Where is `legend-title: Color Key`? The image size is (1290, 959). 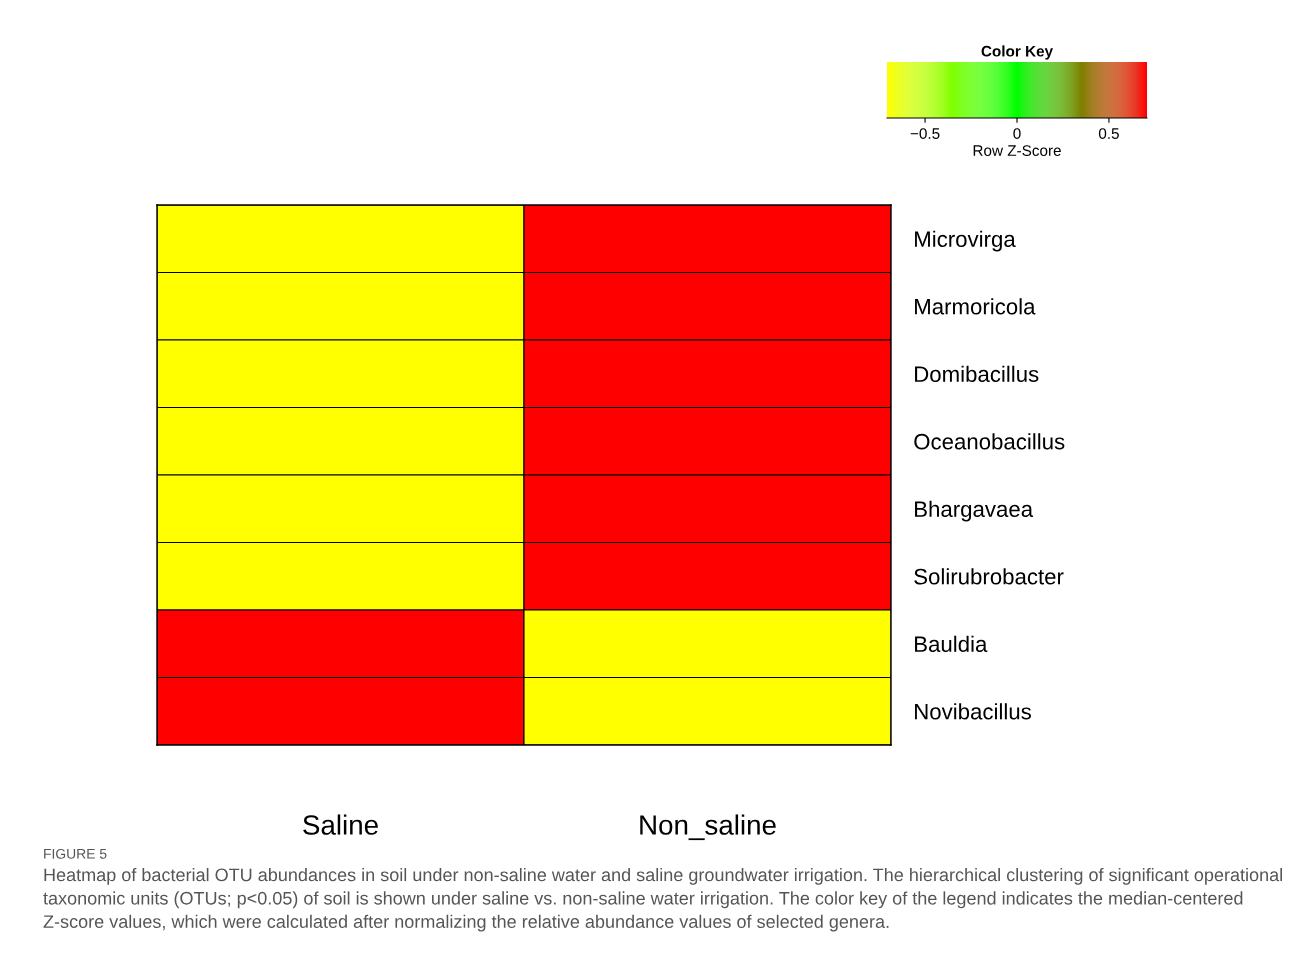
legend-title: Color Key is located at coordinates (1017, 52).